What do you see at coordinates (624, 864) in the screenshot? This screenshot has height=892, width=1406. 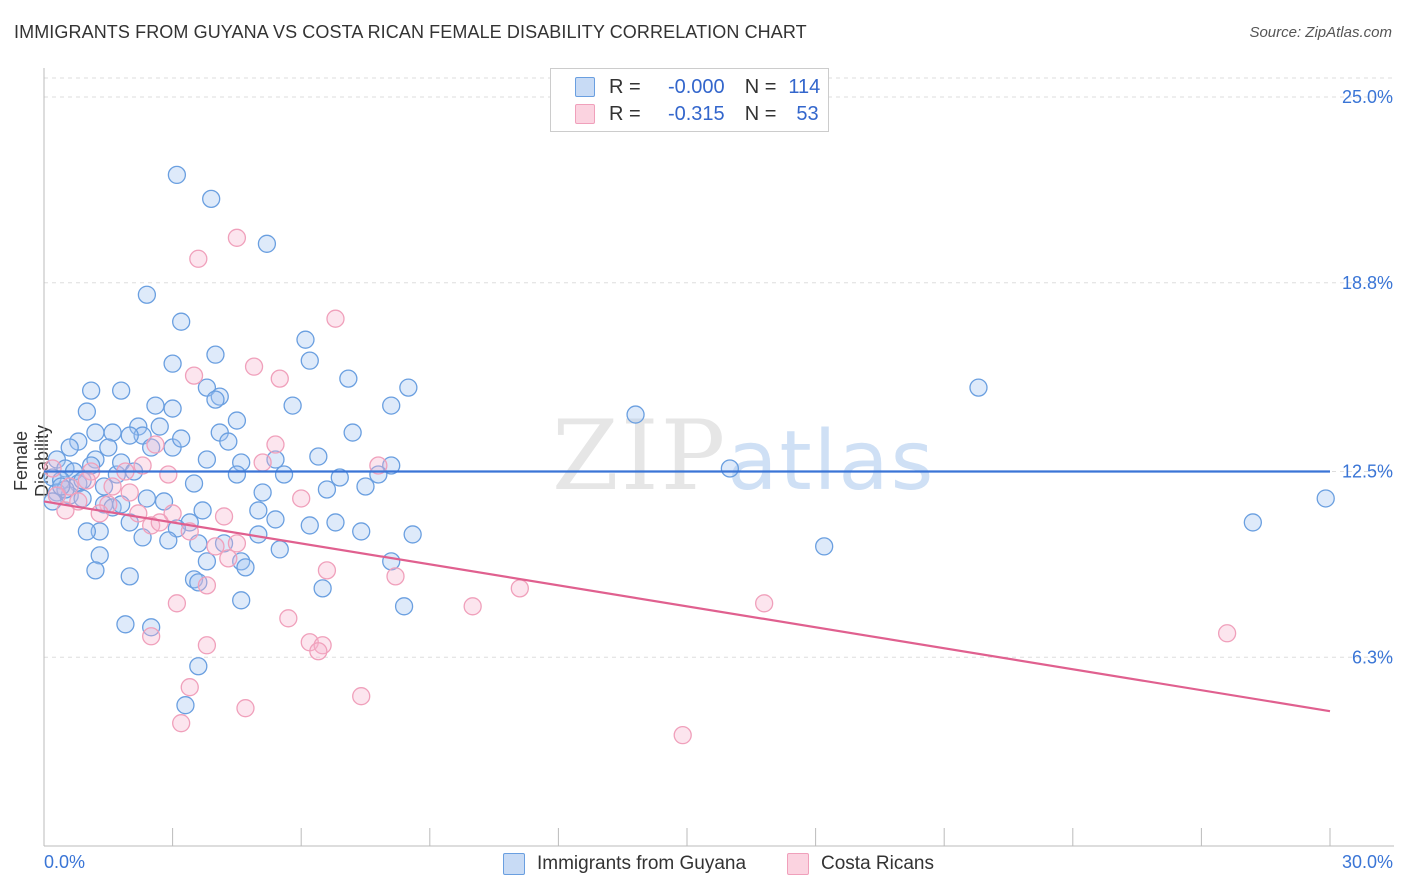 I see `legend-item-guyana: Immigrants from Guyana` at bounding box center [624, 864].